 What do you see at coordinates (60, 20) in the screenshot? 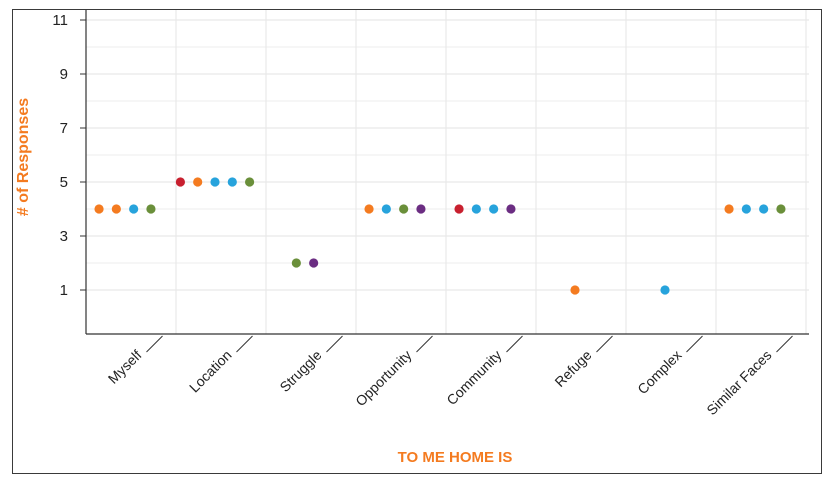
I see `y-tick-label: 11` at bounding box center [60, 20].